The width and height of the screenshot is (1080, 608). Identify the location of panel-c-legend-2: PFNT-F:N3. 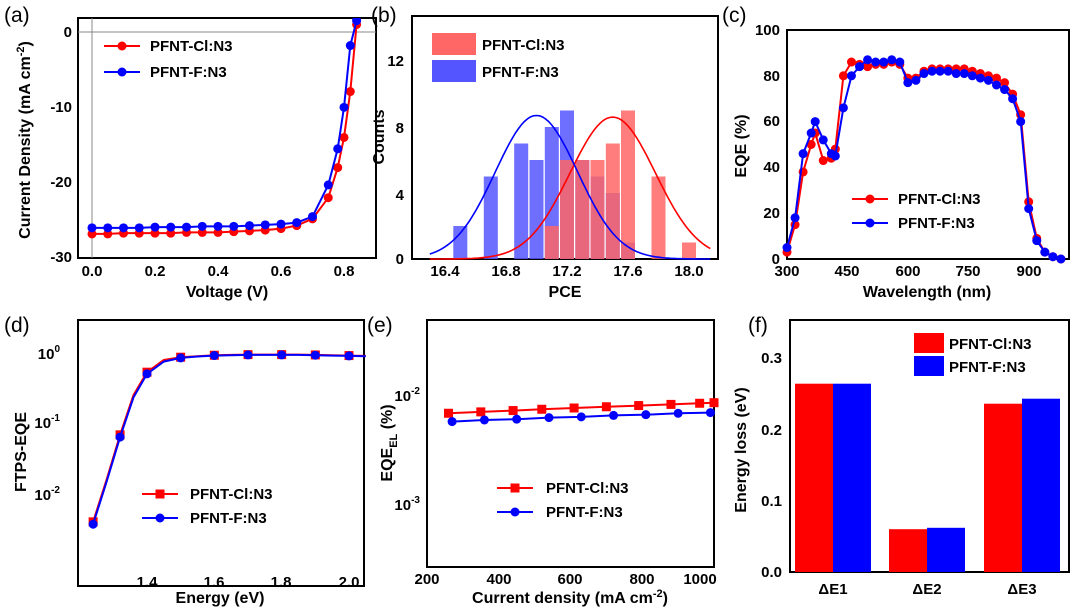
(936, 223).